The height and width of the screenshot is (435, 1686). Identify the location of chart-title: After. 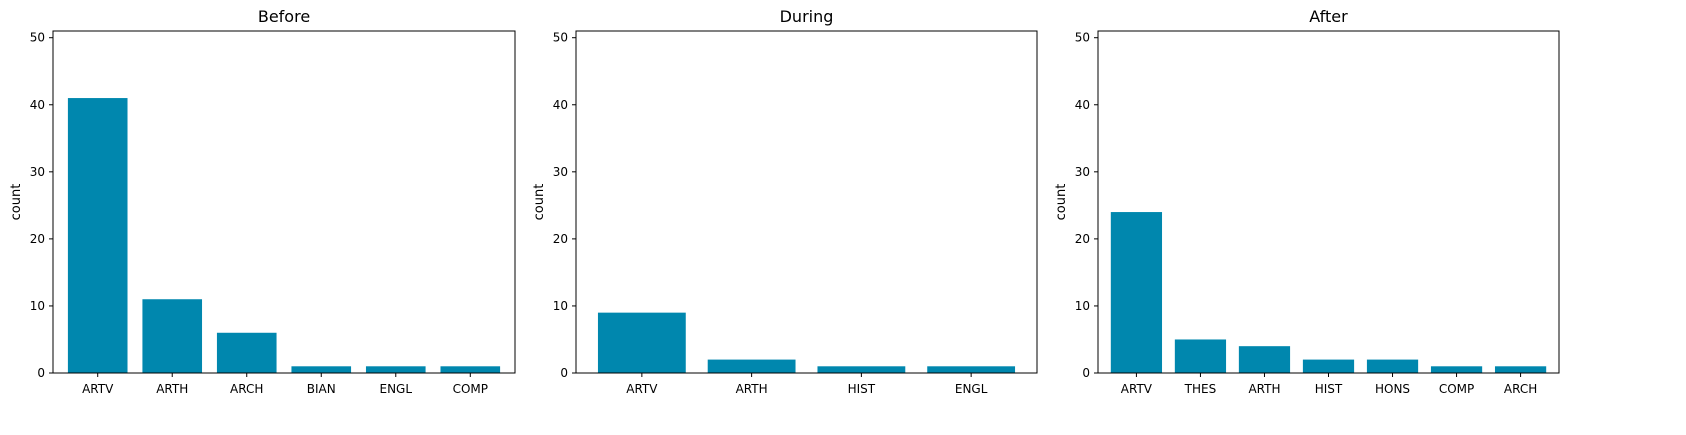
(1328, 16).